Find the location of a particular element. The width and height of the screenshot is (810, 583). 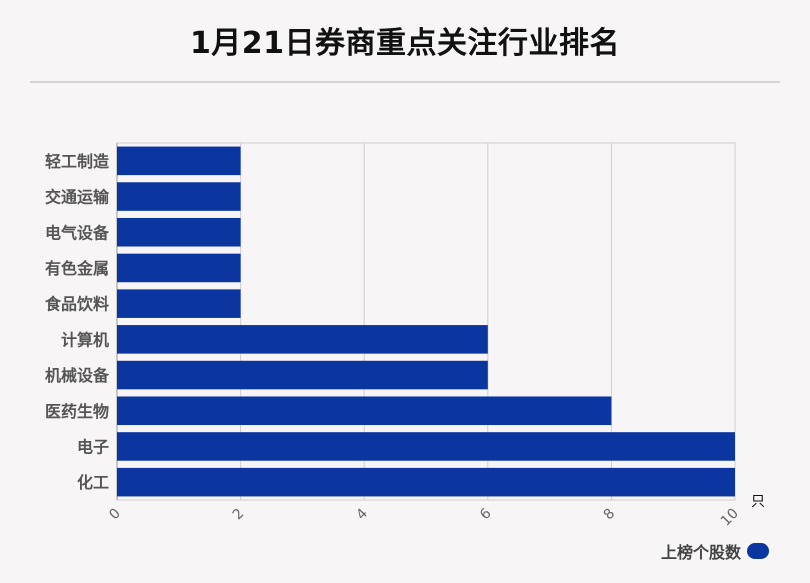

chart-title: 1月21日券商重点关注行业排名 is located at coordinates (405, 43).